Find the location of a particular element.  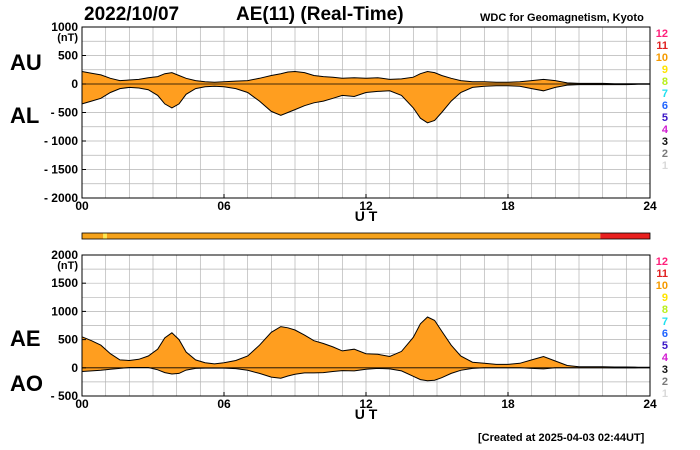

created-timestamp: [Created at 2025-04-03 02:44UT] is located at coordinates (561, 438).